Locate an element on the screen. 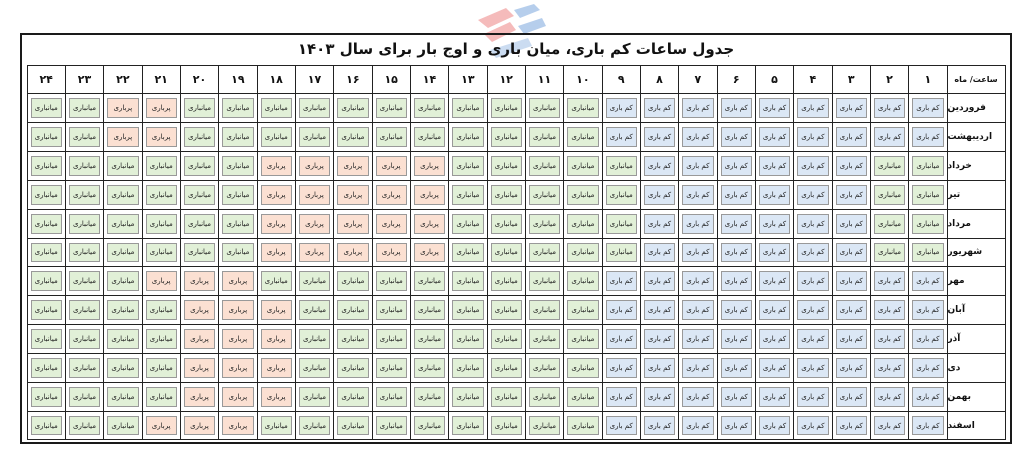 Image resolution: width=1024 pixels, height=460 pixels. hour-header: ۱۸ is located at coordinates (276, 79).